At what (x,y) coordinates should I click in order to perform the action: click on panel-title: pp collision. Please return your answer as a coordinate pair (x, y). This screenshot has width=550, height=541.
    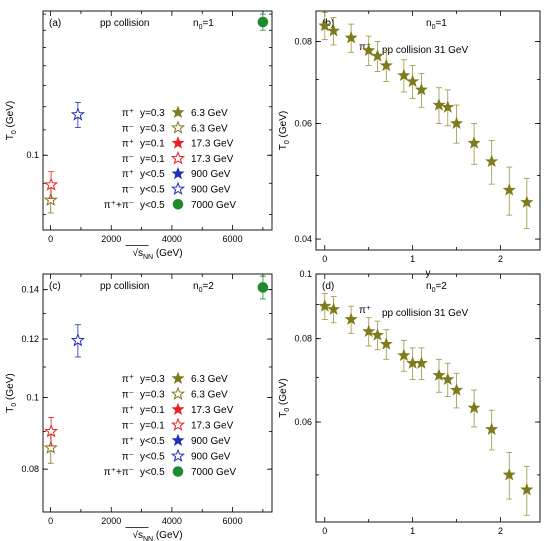
    Looking at the image, I should click on (124, 23).